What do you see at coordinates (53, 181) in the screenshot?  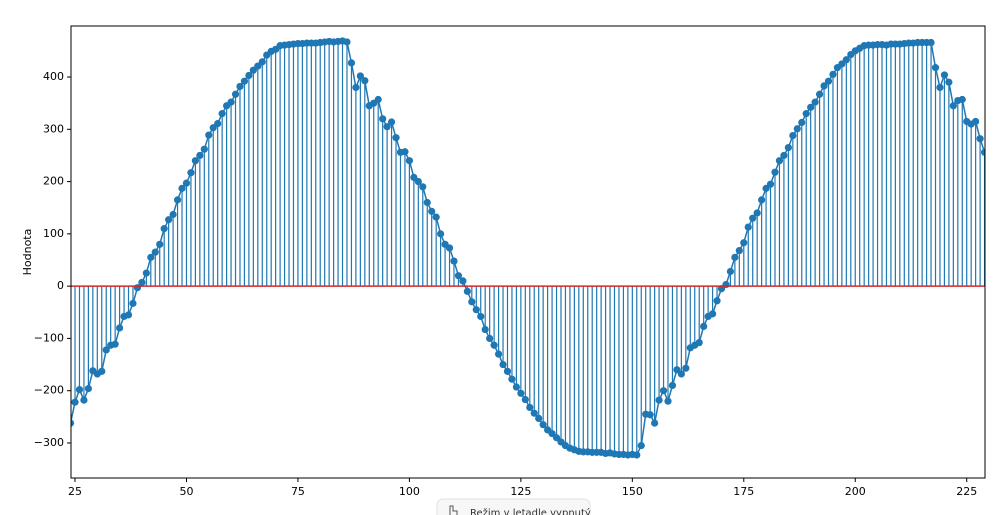 I see `y-tick-label: 200` at bounding box center [53, 181].